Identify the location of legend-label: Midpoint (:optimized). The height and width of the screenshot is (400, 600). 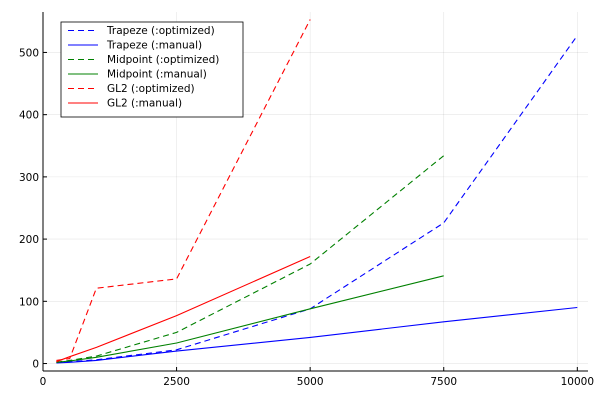
(163, 60).